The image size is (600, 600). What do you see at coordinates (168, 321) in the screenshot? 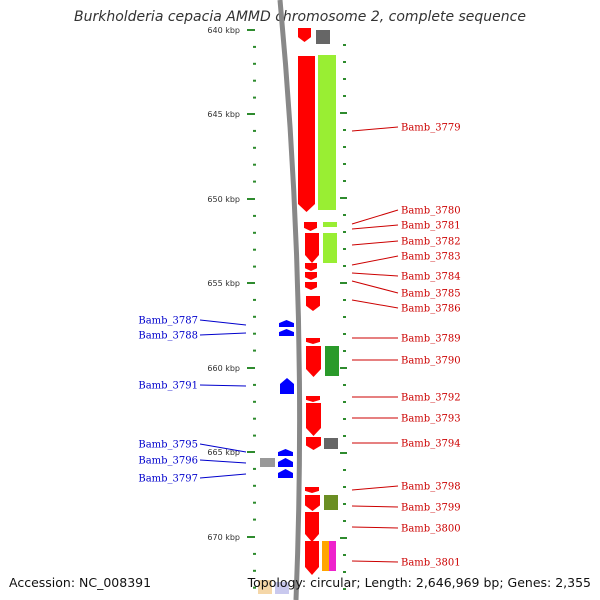
I see `reverse-gene-label: Bamb_3787` at bounding box center [168, 321].